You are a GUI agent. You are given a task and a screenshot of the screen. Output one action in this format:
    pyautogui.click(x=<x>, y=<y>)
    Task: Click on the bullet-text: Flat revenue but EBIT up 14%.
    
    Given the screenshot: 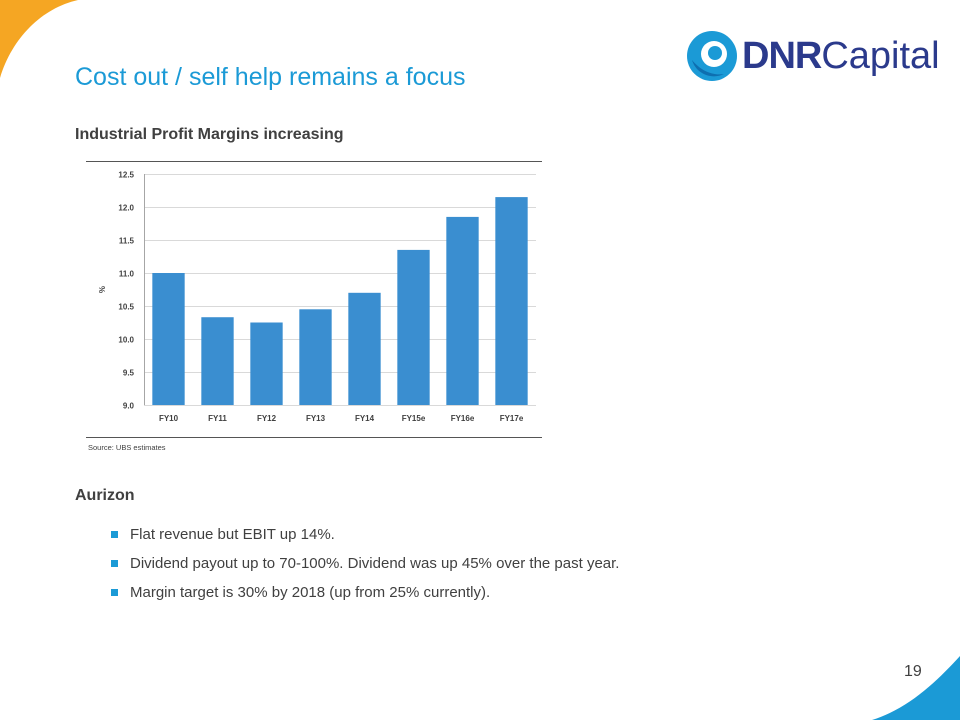 What is the action you would take?
    pyautogui.click(x=232, y=534)
    